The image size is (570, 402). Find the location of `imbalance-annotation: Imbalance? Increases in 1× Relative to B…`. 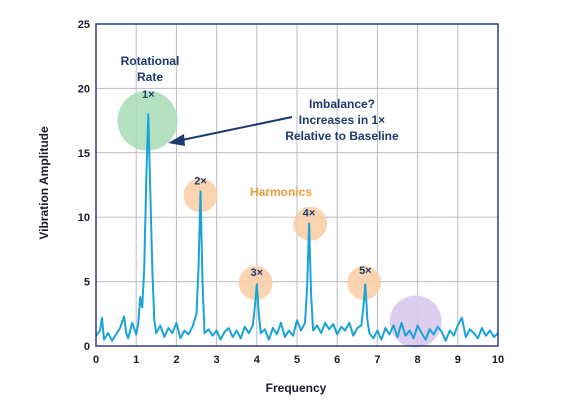

imbalance-annotation: Imbalance? Increases in 1× Relative to B… is located at coordinates (342, 120).